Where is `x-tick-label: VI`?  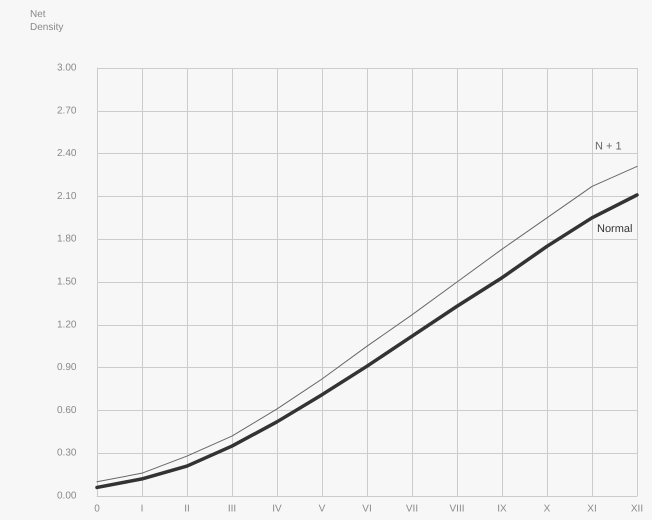 x-tick-label: VI is located at coordinates (367, 509).